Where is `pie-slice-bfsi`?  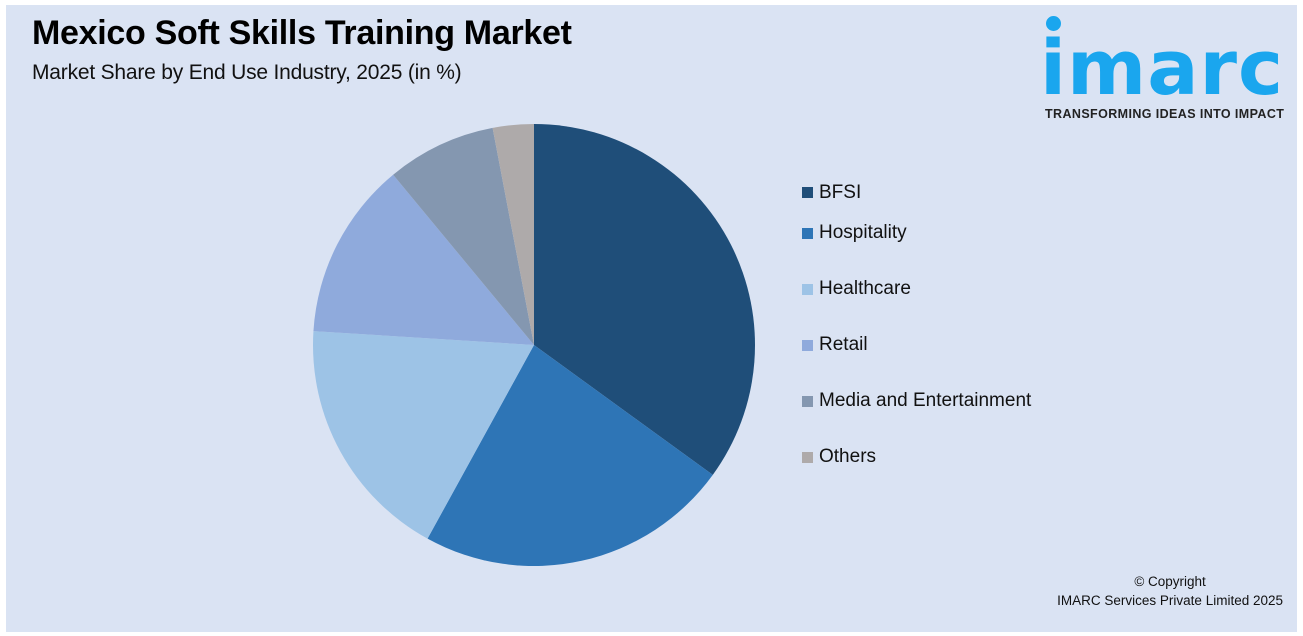
pie-slice-bfsi is located at coordinates (644, 299).